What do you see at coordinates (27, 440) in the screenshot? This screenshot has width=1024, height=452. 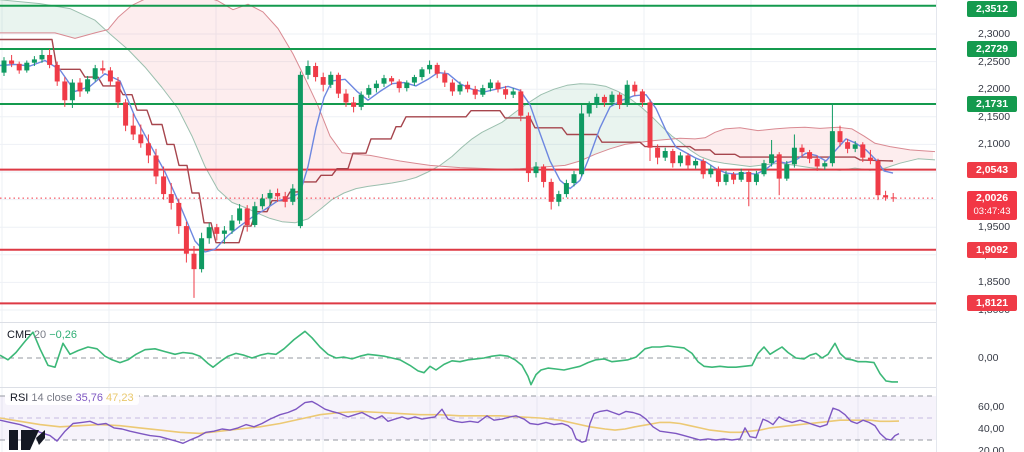 I see `tradingview-logo` at bounding box center [27, 440].